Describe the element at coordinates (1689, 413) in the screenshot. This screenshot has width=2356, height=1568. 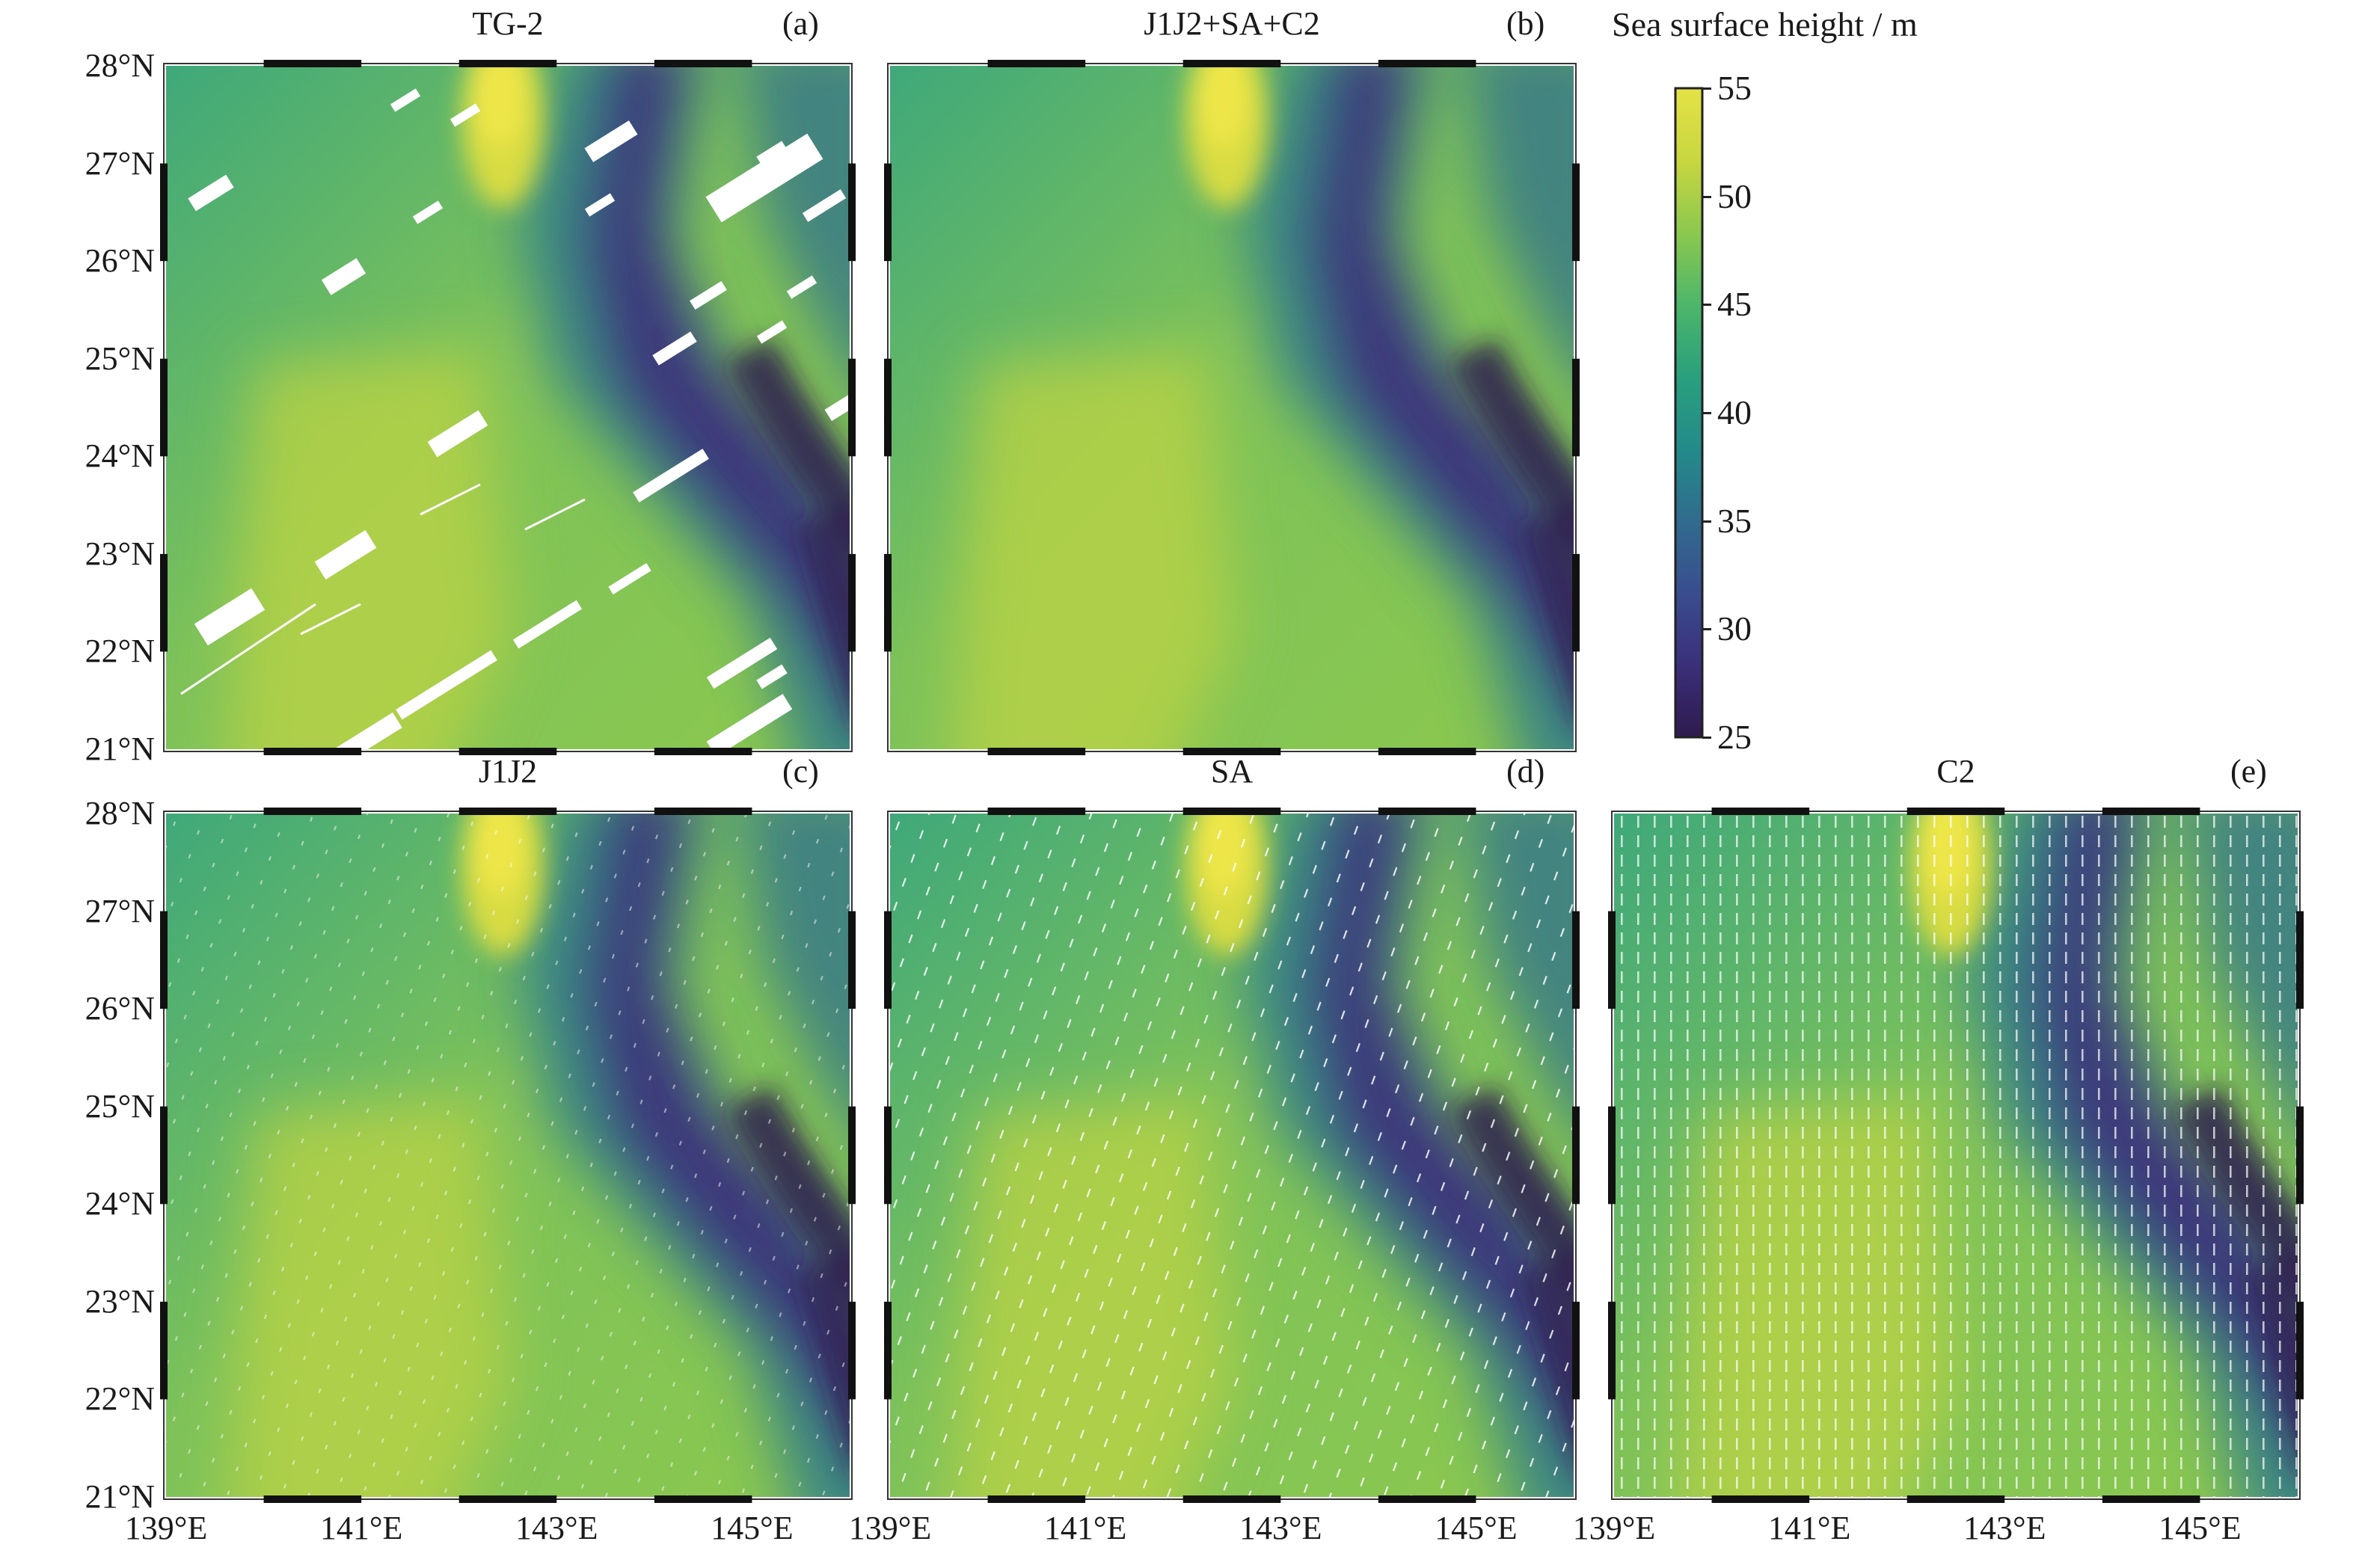
I see `colorbar` at that location.